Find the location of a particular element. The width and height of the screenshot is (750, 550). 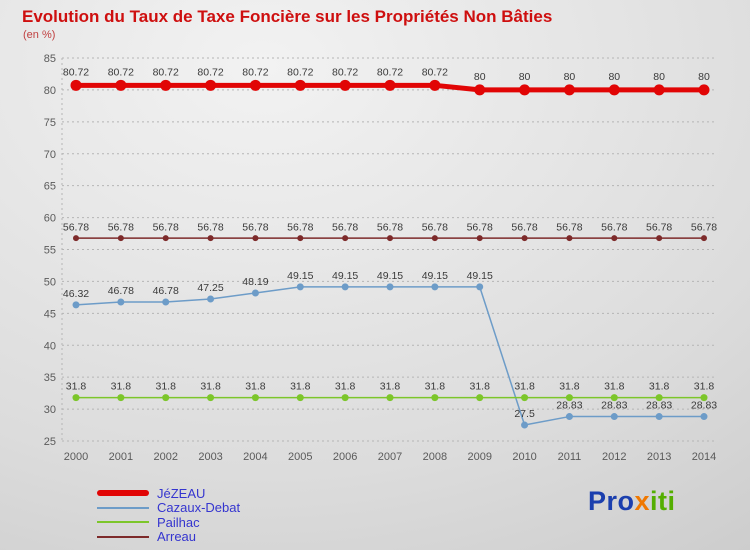

svg-text: 35 is located at coordinates (50, 378).